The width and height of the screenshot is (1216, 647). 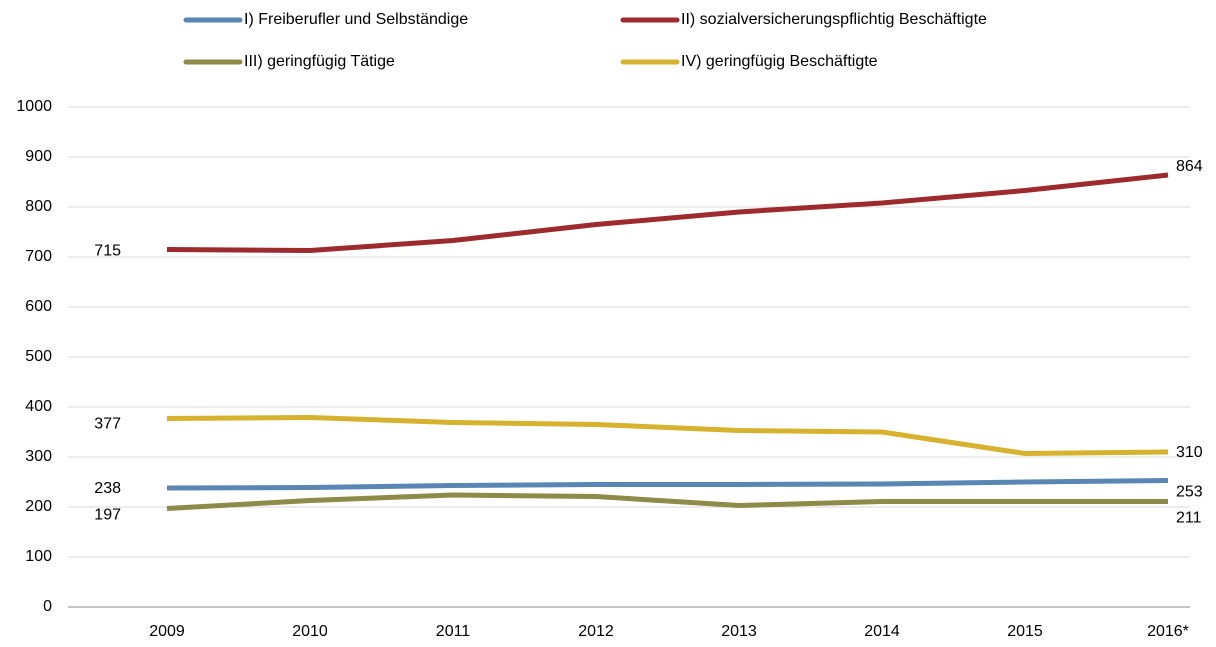 I want to click on data-label: 377, so click(x=107, y=424).